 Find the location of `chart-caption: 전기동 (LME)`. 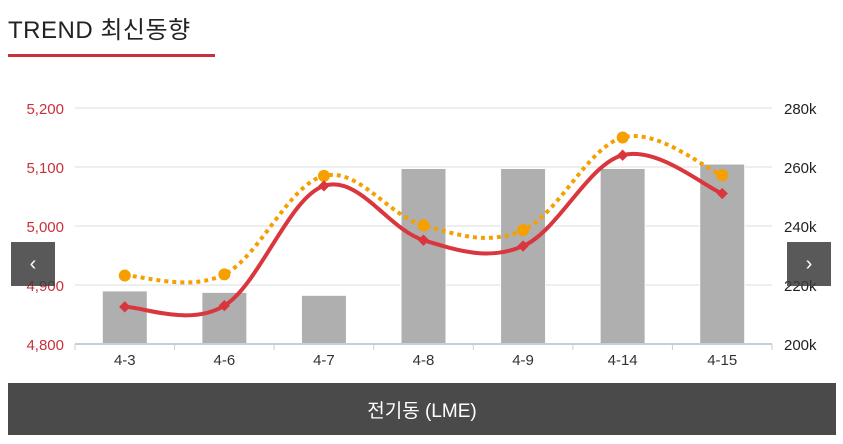

chart-caption: 전기동 (LME) is located at coordinates (422, 409).